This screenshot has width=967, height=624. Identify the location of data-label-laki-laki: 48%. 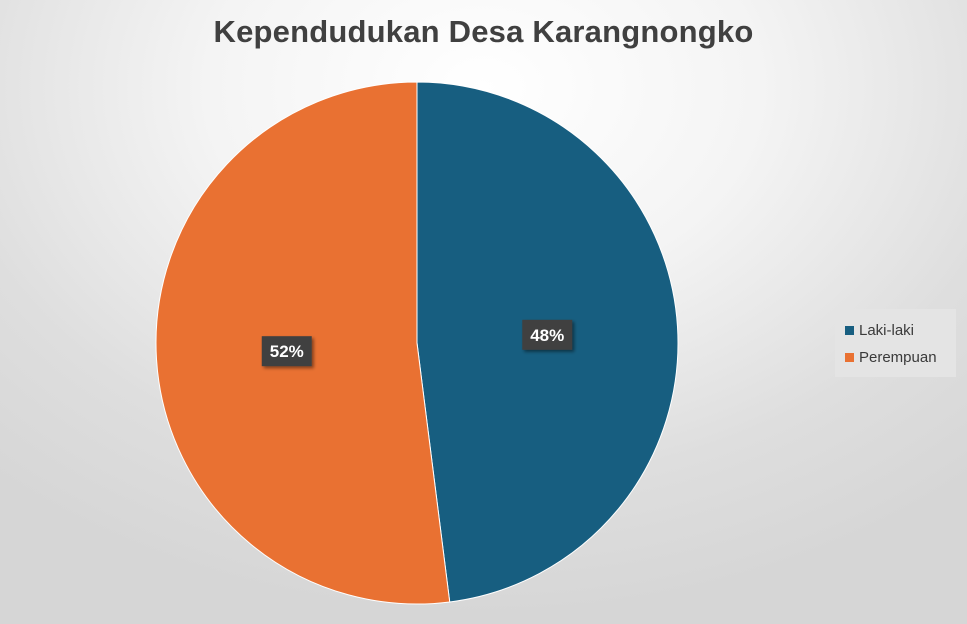
(547, 334).